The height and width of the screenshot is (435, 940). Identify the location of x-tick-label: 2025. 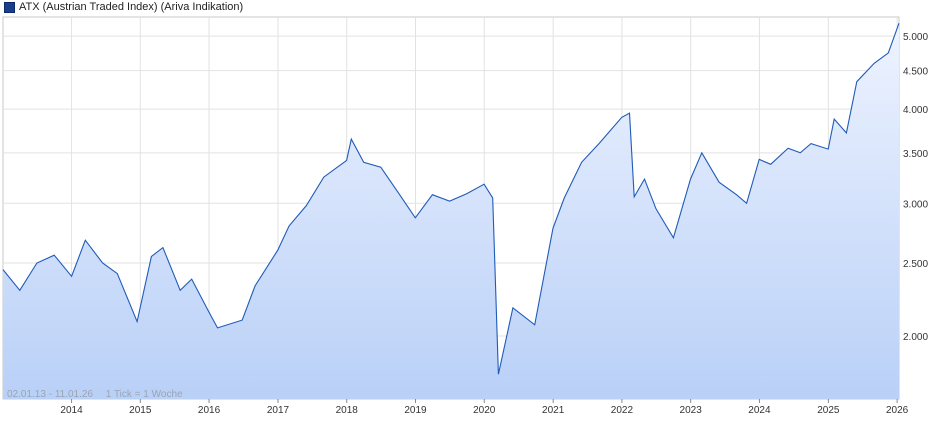
(828, 410).